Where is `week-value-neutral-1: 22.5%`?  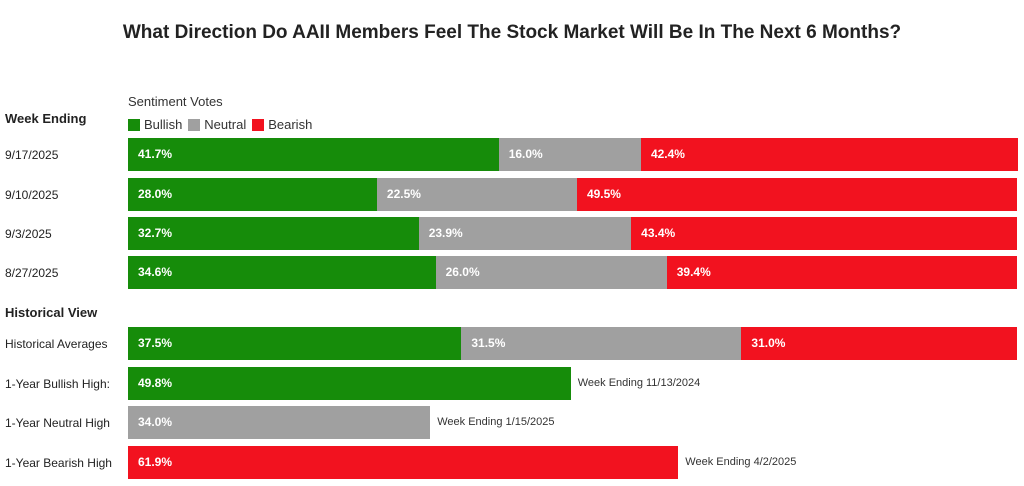
week-value-neutral-1: 22.5% is located at coordinates (403, 194).